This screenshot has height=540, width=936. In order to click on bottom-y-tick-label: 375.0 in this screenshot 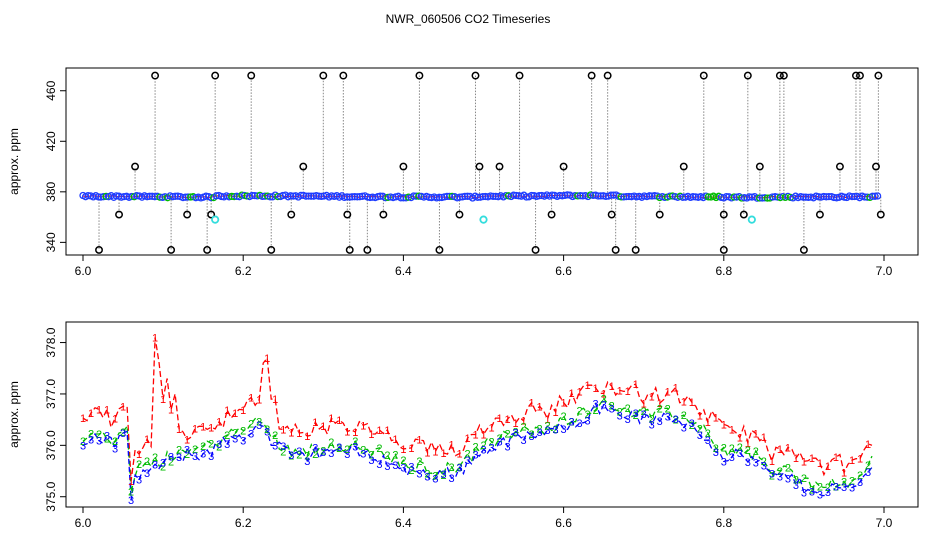, I will do `click(51, 496)`.